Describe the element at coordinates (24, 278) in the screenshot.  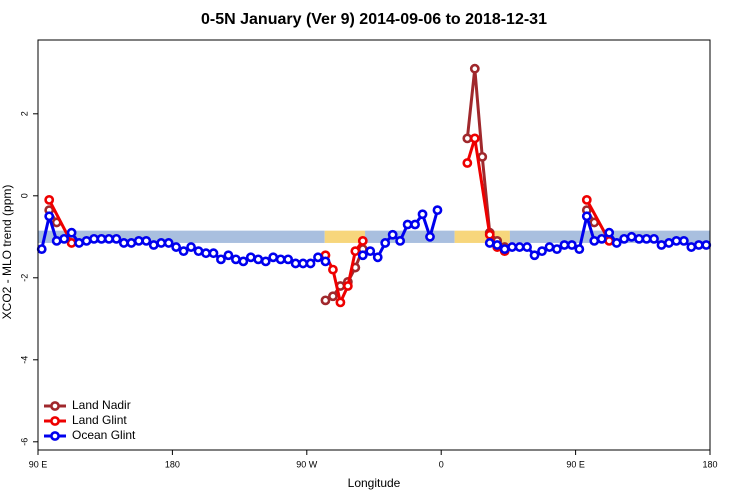
I see `y-tick-label: -2` at that location.